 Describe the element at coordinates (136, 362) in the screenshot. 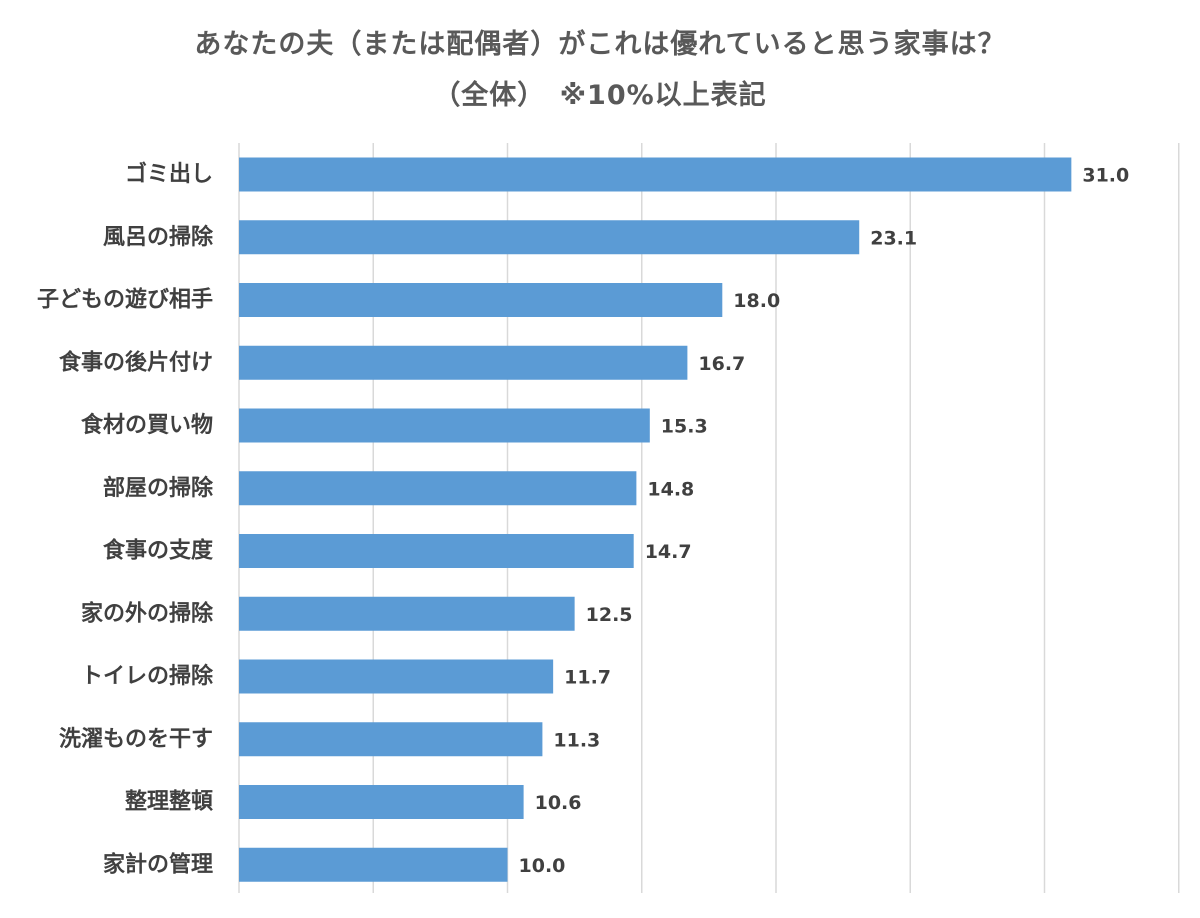

I see `category-label: 食事の後片付け` at that location.